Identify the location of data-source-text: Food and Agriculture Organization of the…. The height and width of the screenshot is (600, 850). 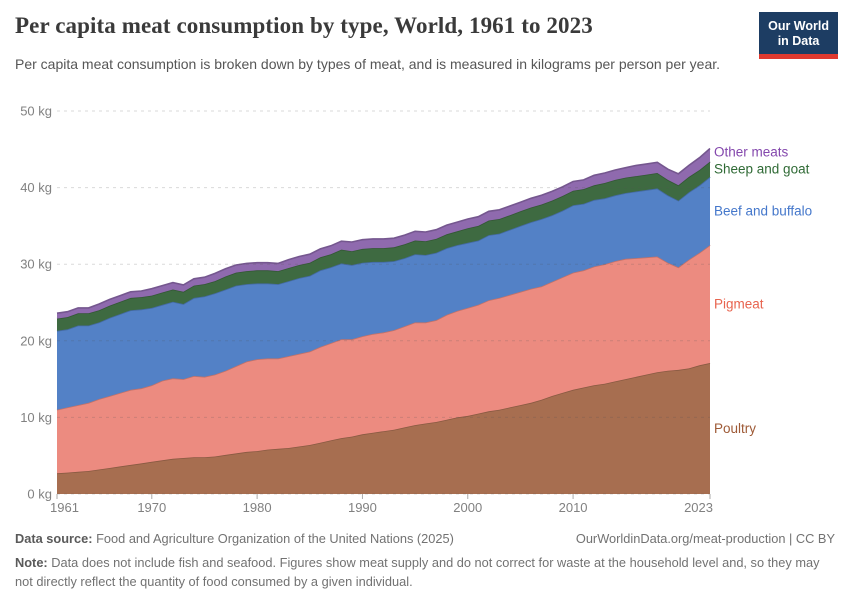
(275, 538).